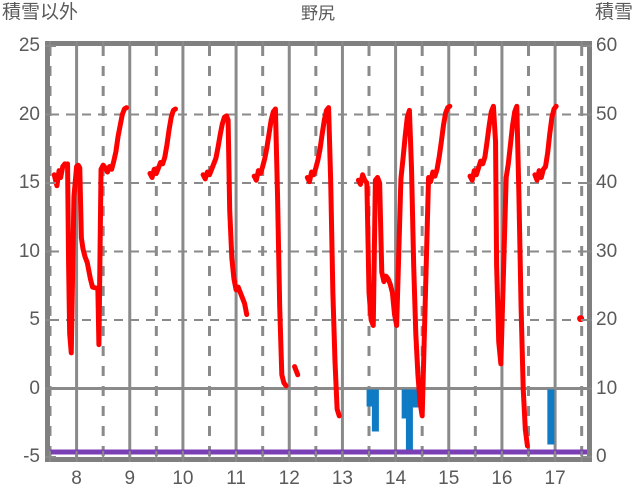  I want to click on y-tick-left: -5, so click(31, 456).